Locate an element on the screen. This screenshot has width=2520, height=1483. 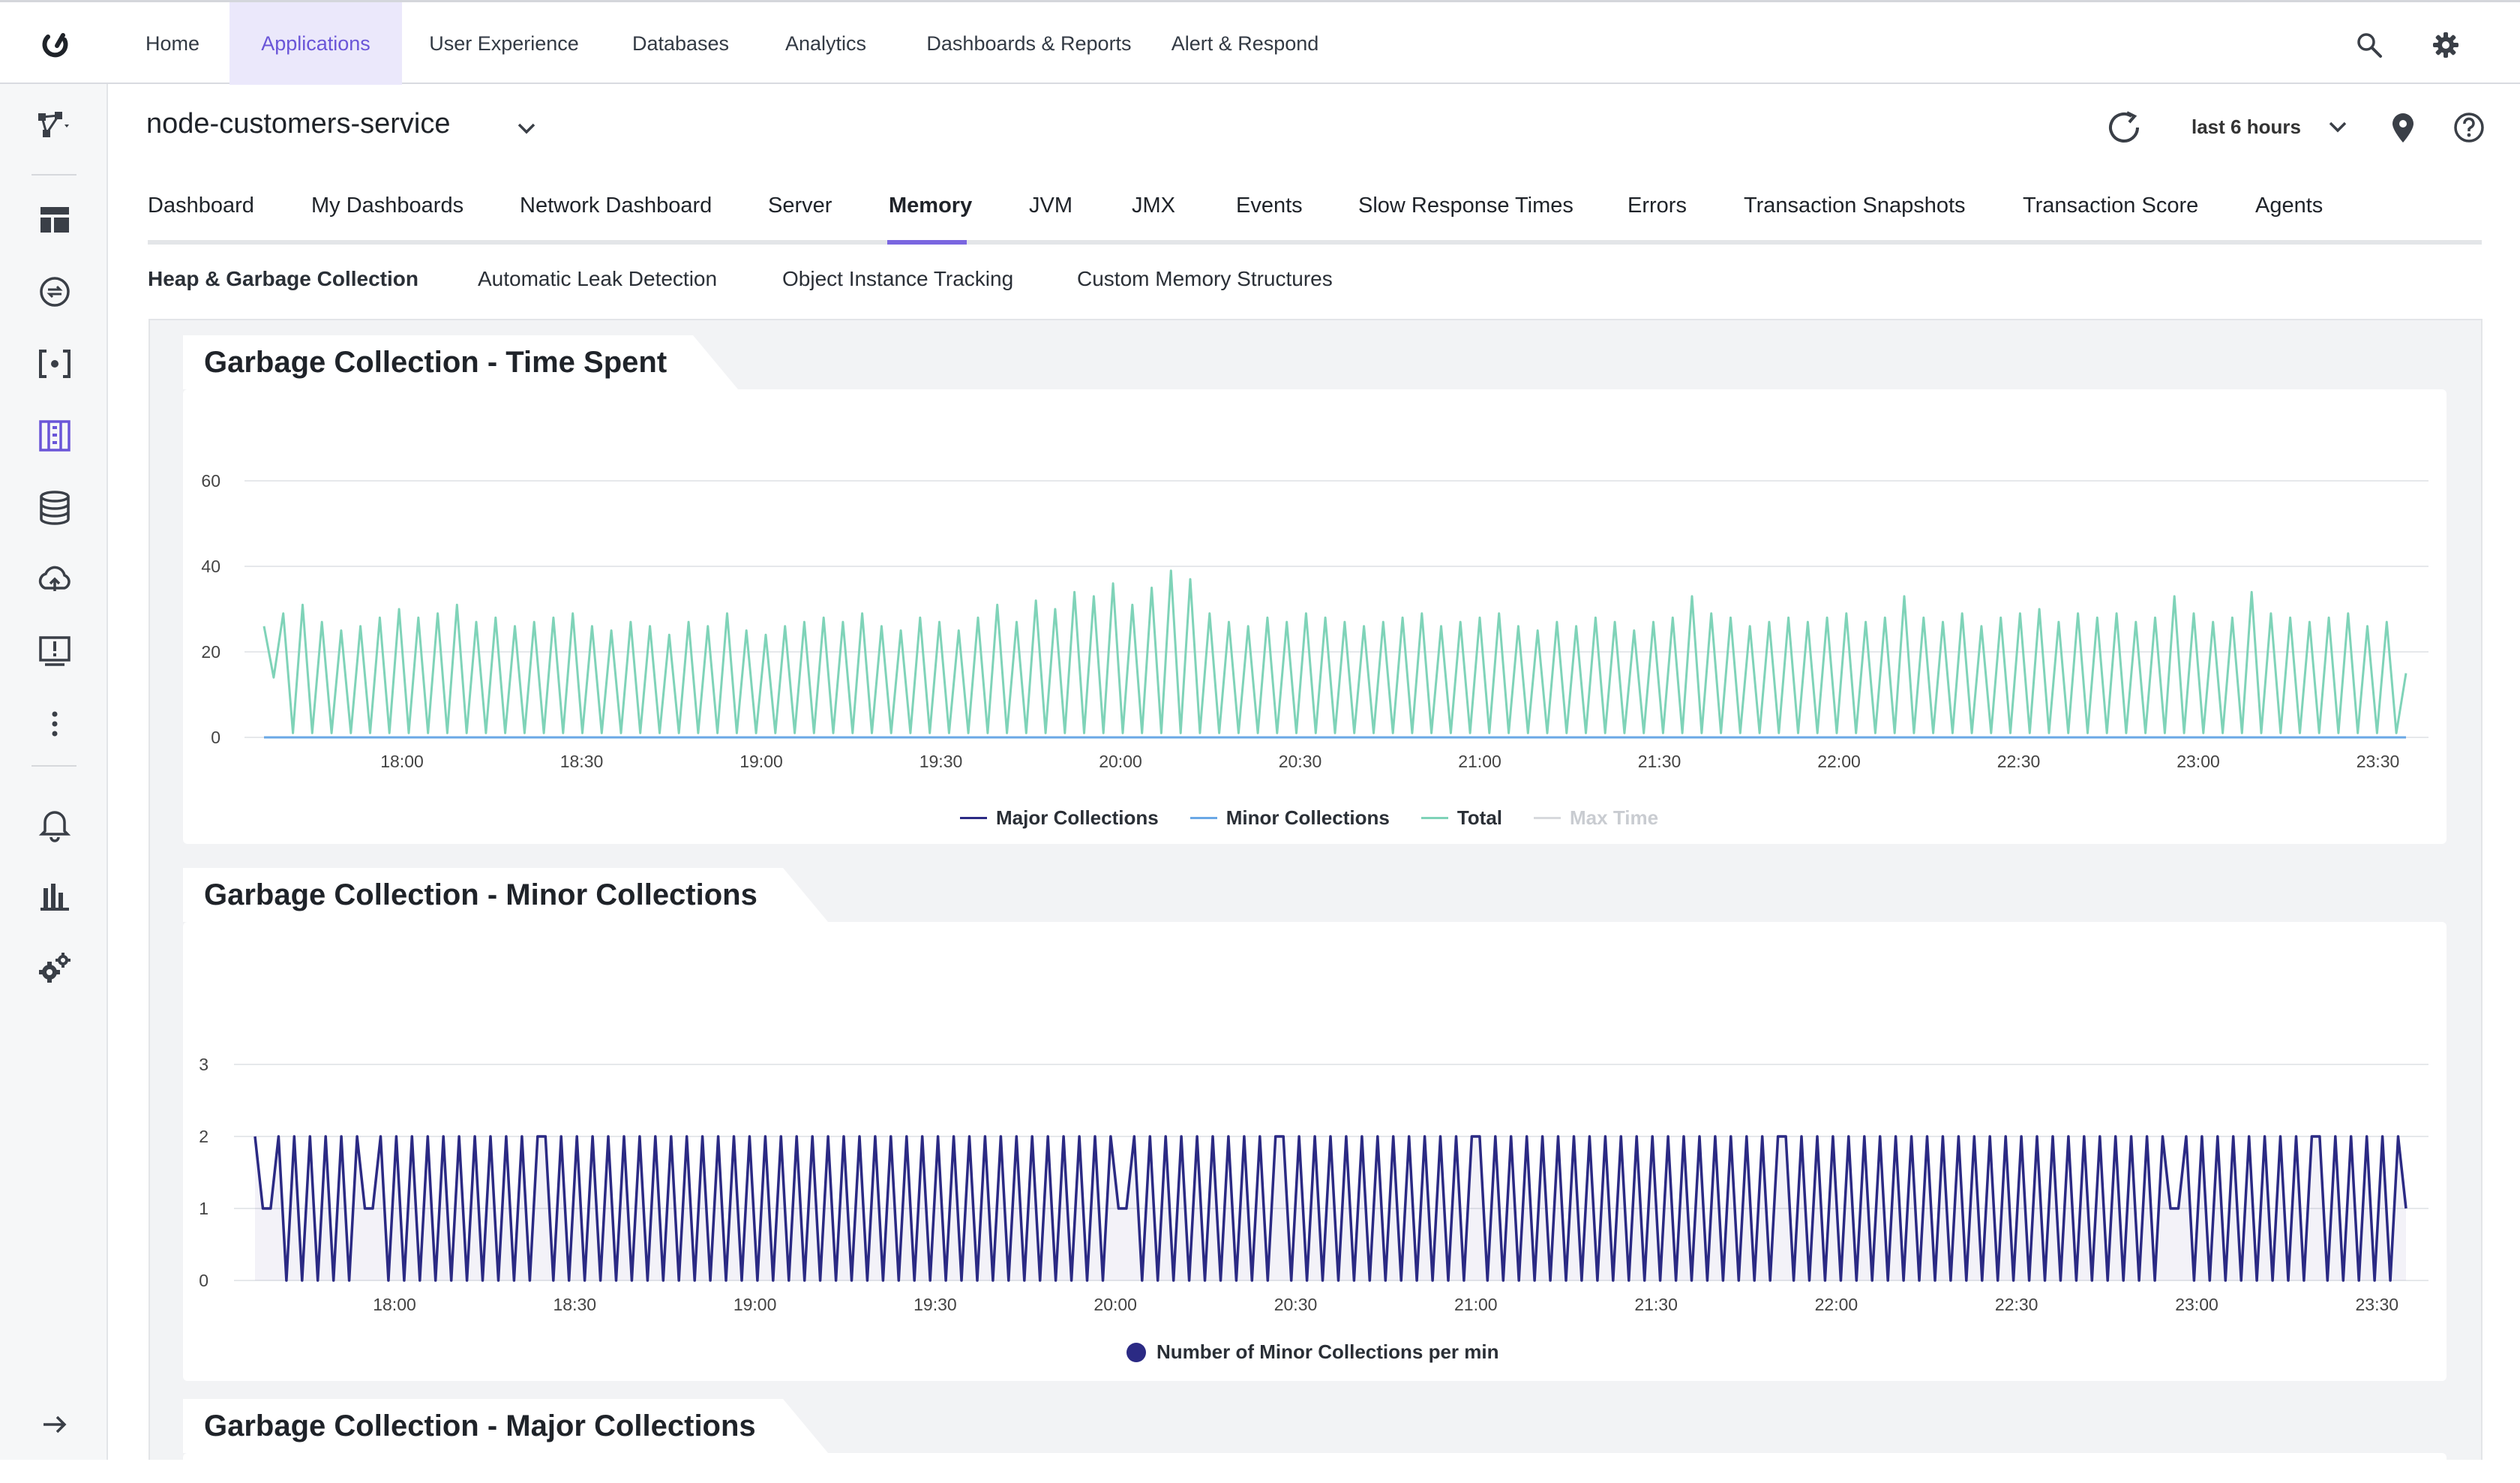
application-name: node-customers-service is located at coordinates (298, 124).